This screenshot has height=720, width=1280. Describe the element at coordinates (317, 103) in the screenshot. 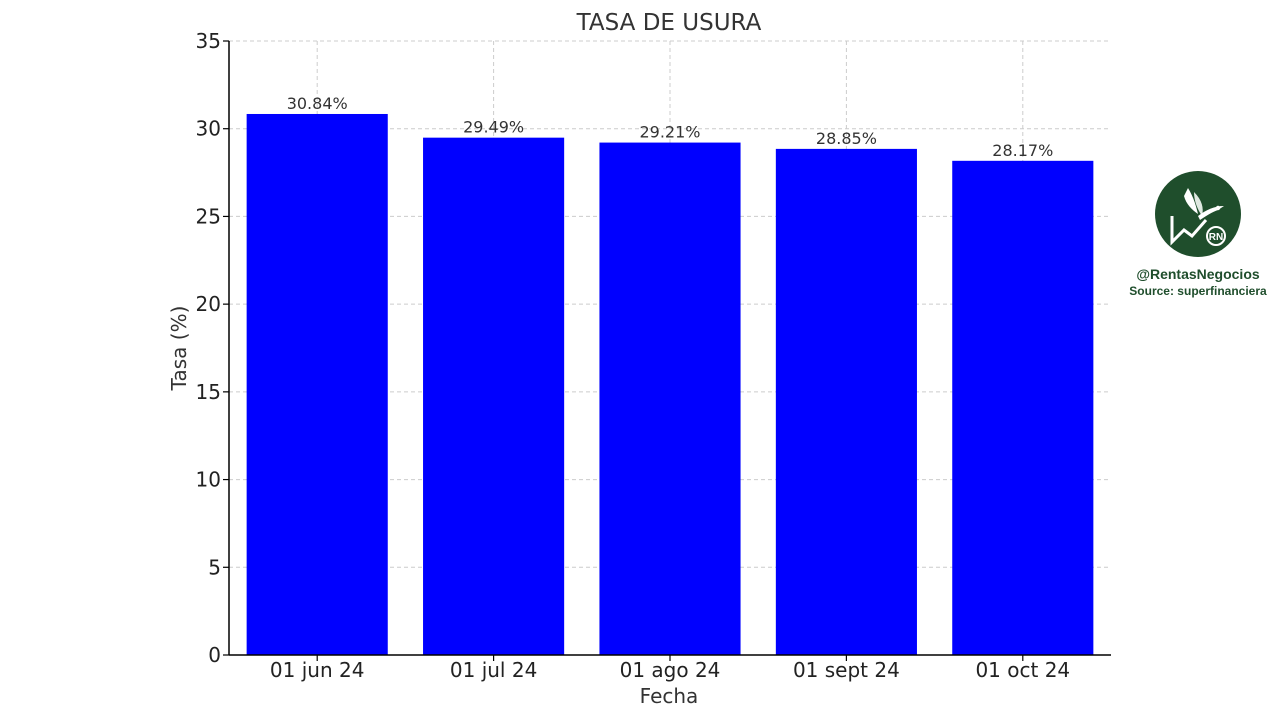

I see `data-label: 30.84%` at that location.